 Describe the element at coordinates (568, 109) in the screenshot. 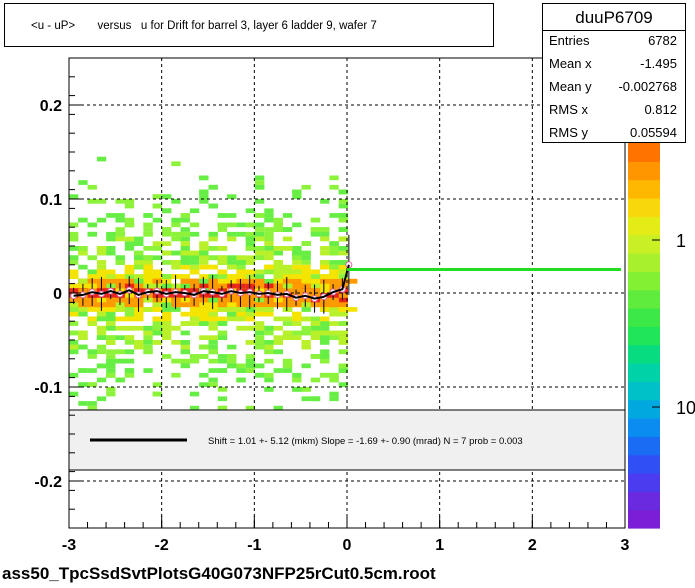

I see `stats-label: RMS x` at that location.